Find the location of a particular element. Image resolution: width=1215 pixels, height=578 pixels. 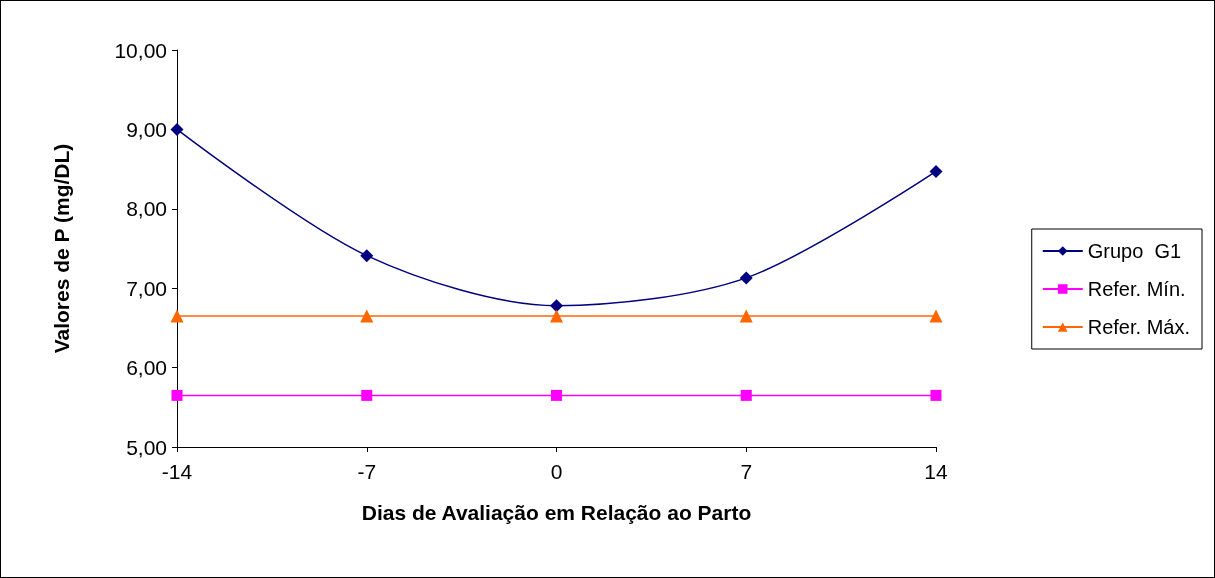

y-tick-label: 10,00 is located at coordinates (140, 50).